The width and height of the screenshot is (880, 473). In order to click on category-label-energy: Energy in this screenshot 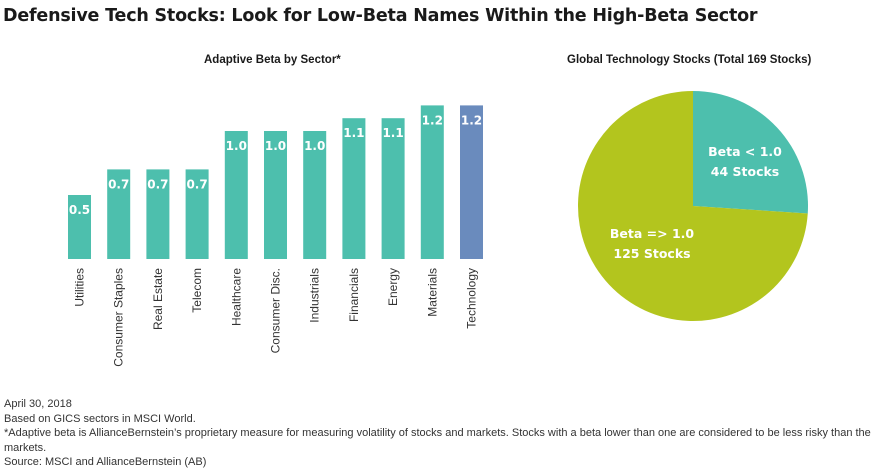, I will do `click(393, 287)`.